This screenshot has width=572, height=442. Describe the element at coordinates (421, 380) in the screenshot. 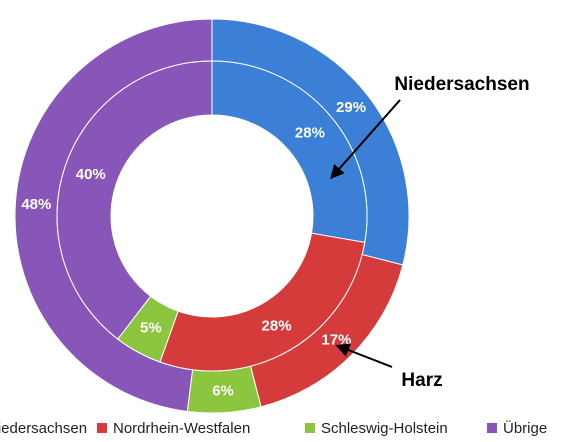

I see `annotation: Harz` at that location.